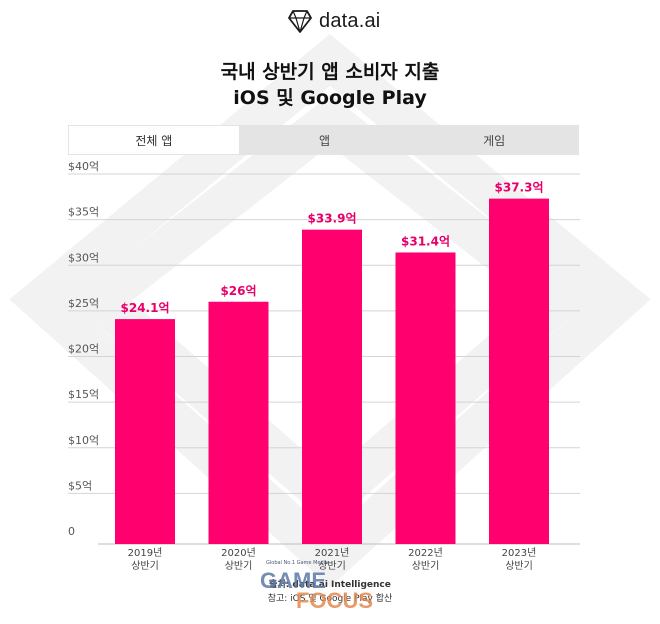 The width and height of the screenshot is (660, 624). Describe the element at coordinates (297, 563) in the screenshot. I see `stamp-tagline: Global No.1 Game Media` at that location.